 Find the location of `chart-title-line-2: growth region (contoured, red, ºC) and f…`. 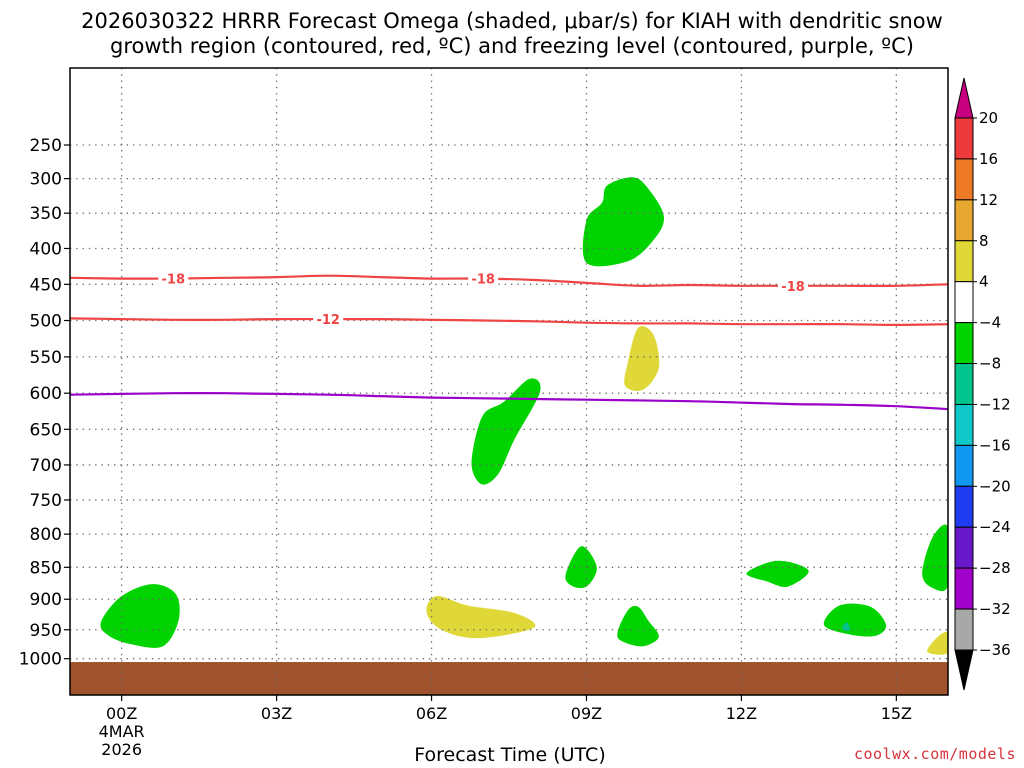

chart-title-line-2: growth region (contoured, red, ºC) and f… is located at coordinates (512, 46).